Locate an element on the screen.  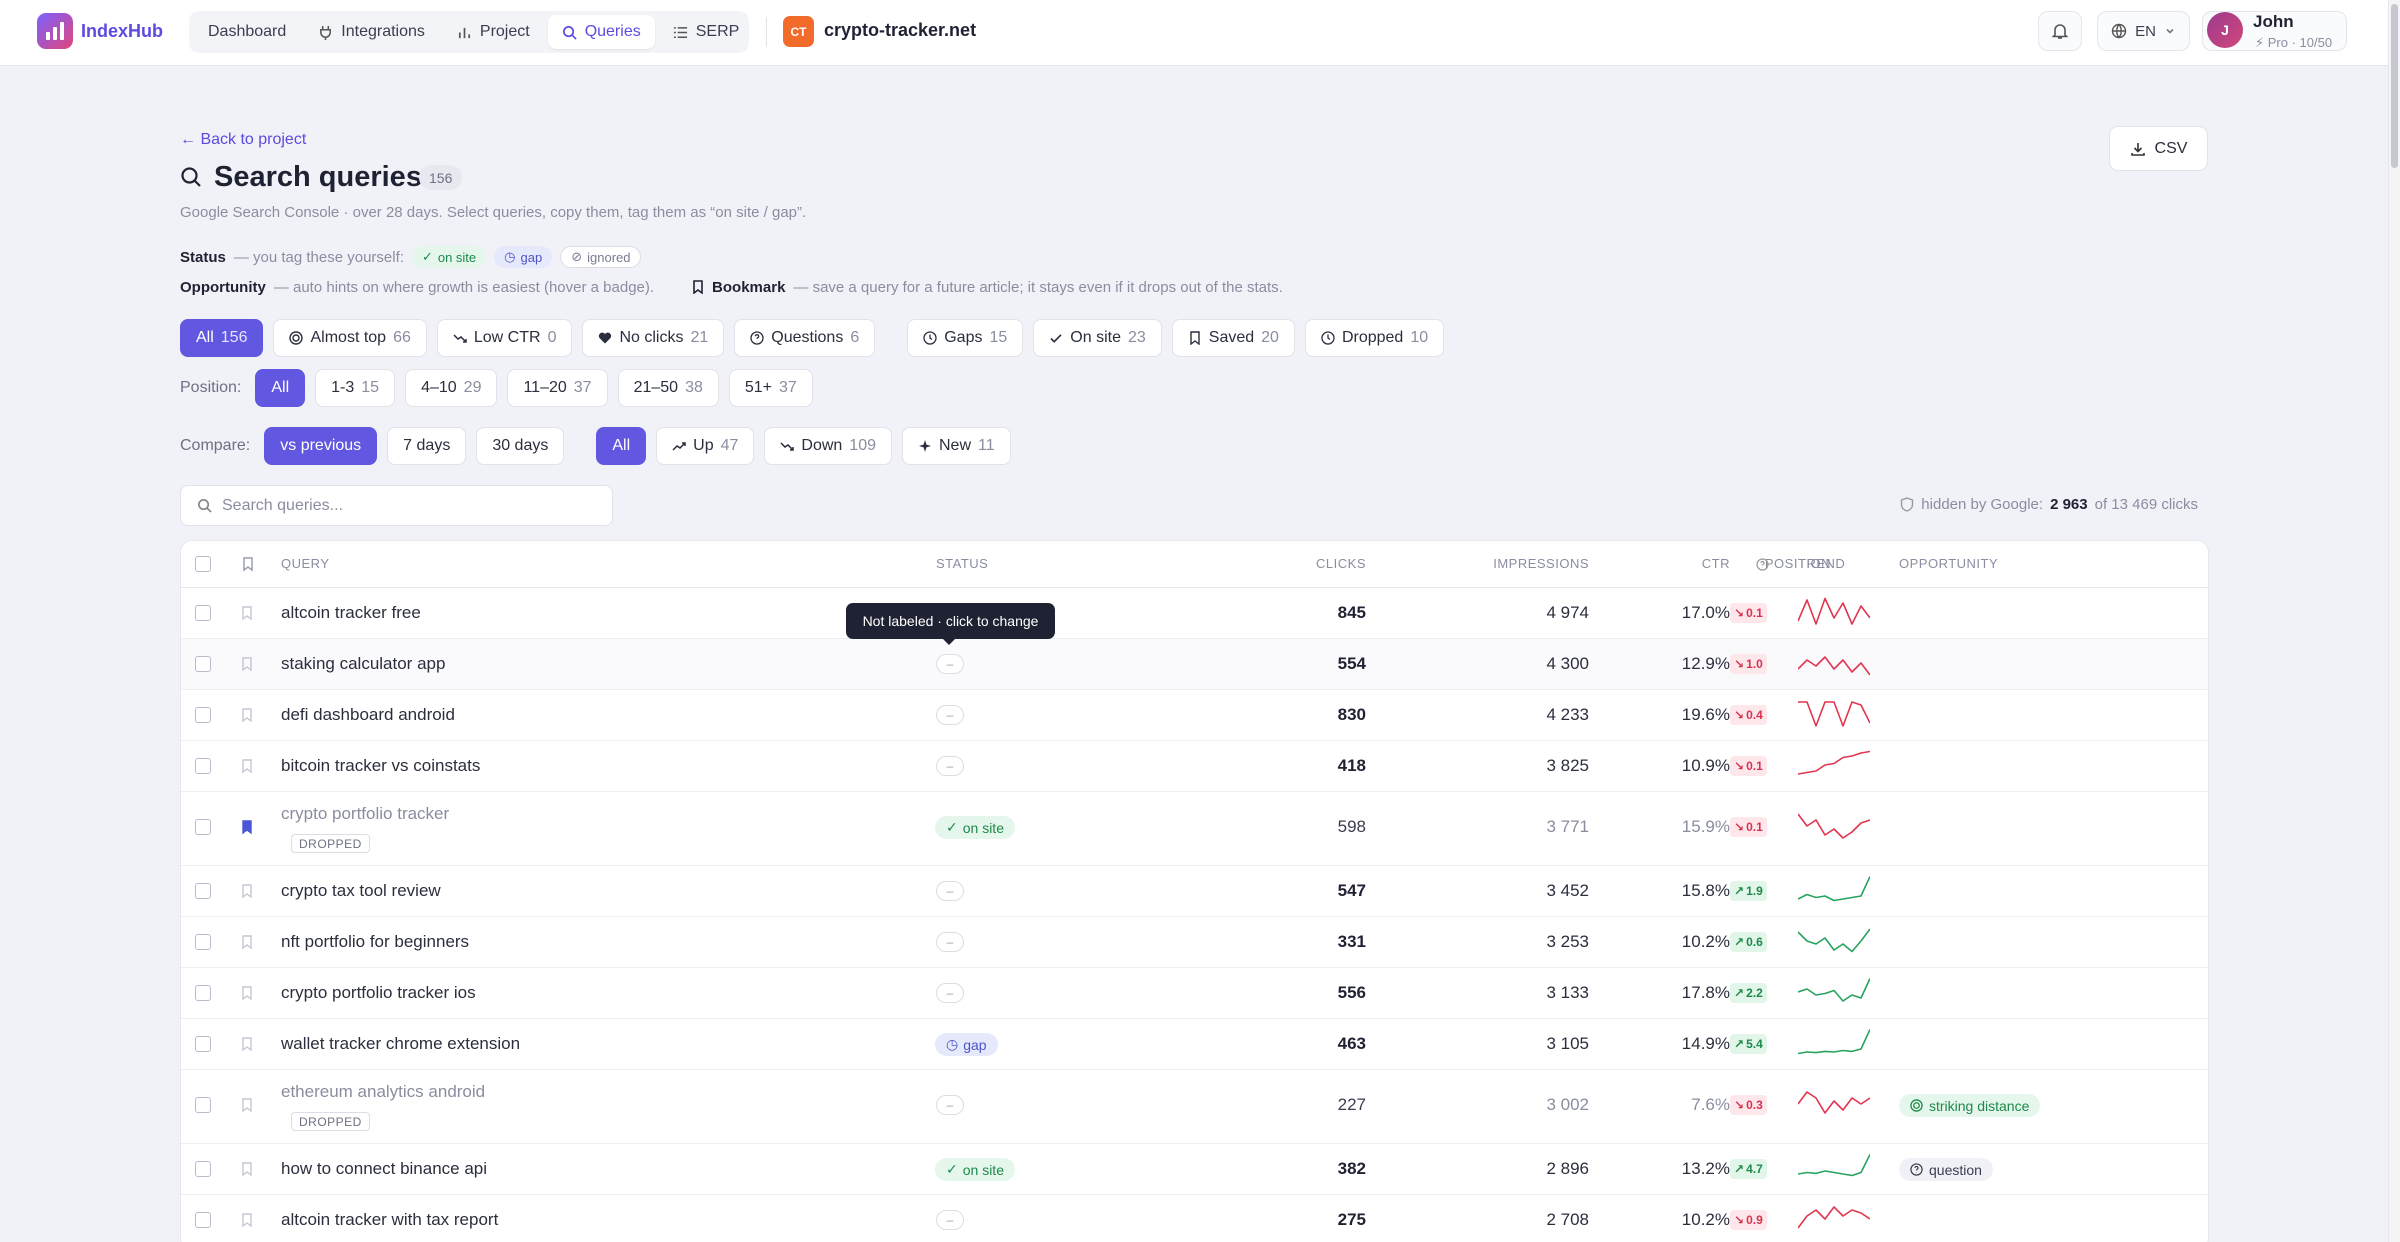
query-text: how to connect binance api is located at coordinates (384, 1168).